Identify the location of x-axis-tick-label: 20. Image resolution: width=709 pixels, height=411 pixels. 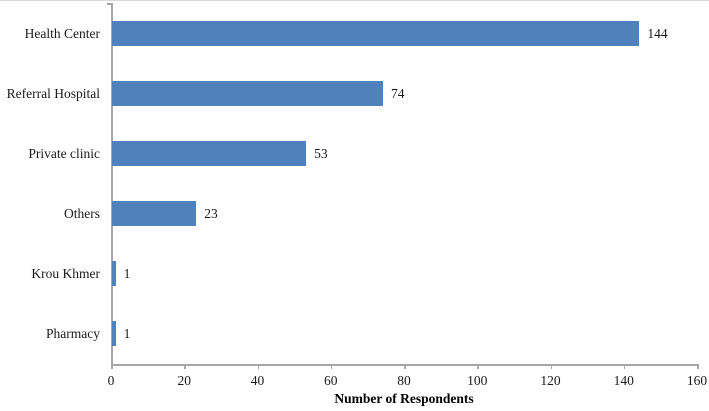
(184, 380).